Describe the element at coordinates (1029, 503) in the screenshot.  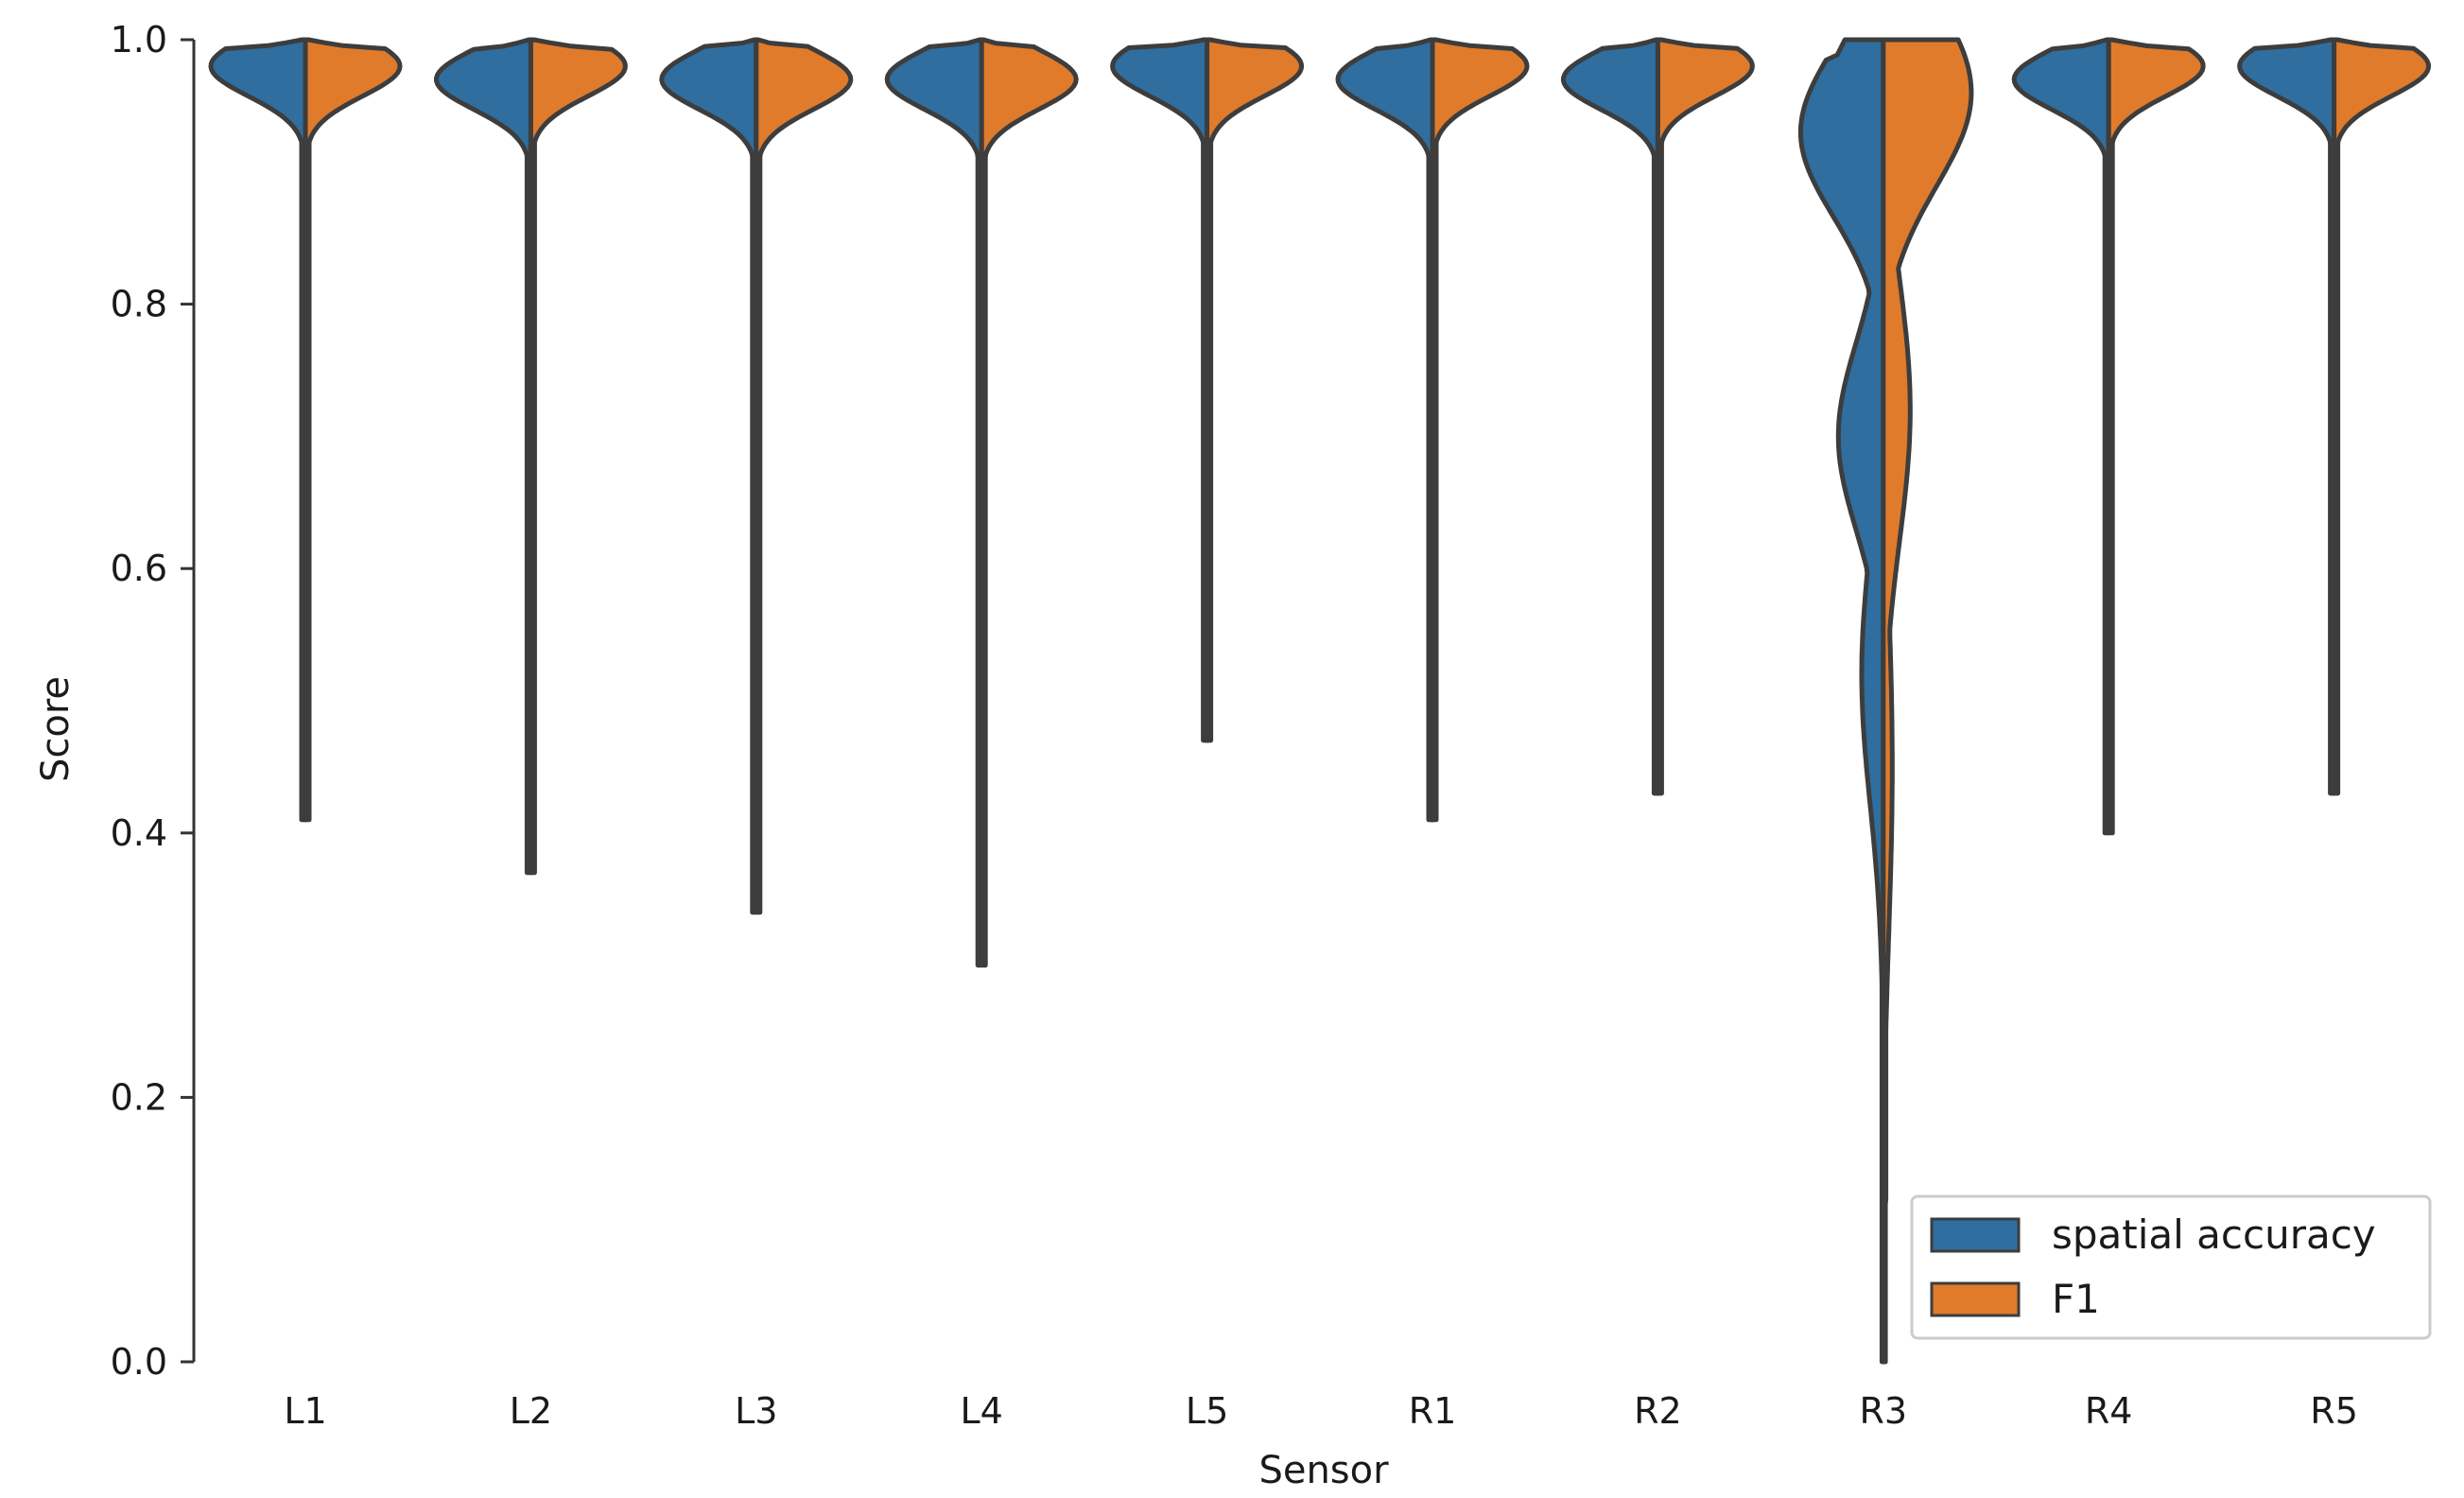
I see `violin-f1-l4` at that location.